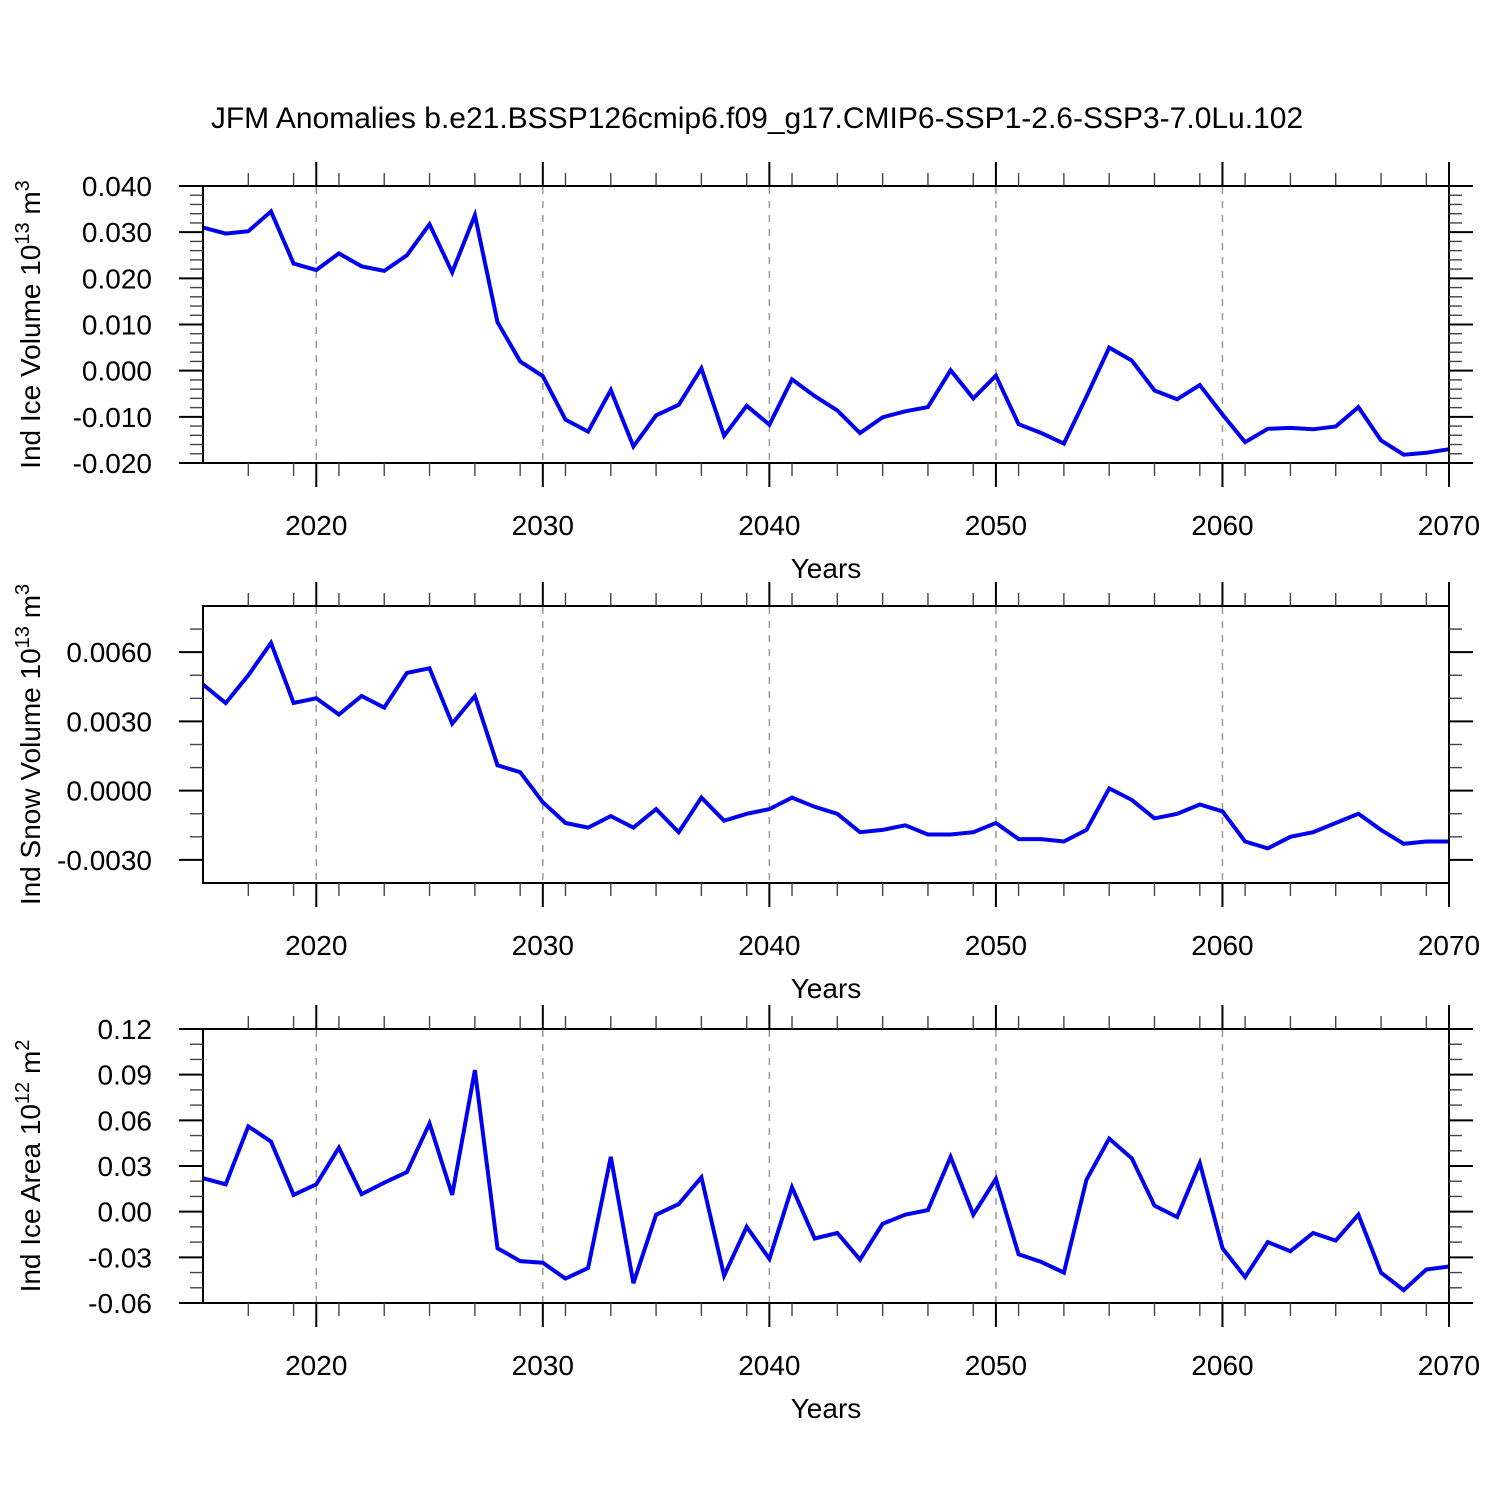  I want to click on y-tick-label: 0.030, so click(117, 232).